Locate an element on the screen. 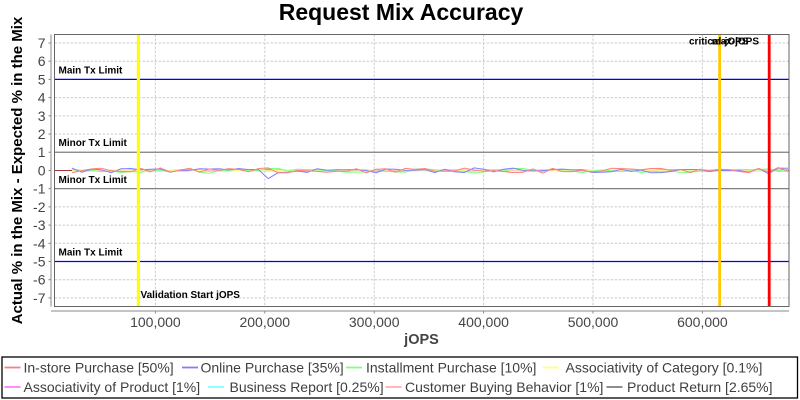 The width and height of the screenshot is (800, 400). svg-text: -3 is located at coordinates (39, 225).